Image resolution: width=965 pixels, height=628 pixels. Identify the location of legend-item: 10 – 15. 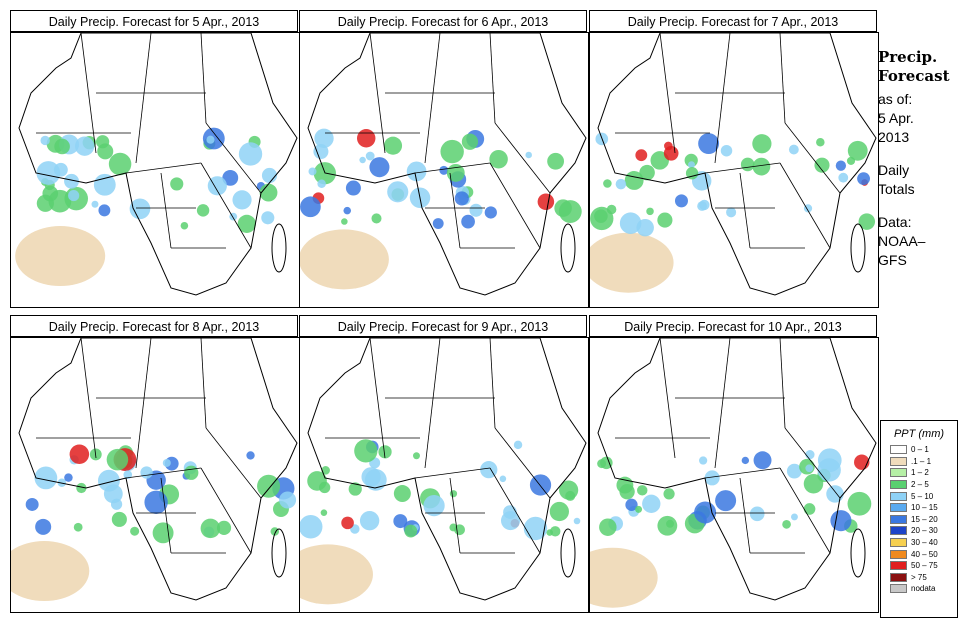
(923, 508).